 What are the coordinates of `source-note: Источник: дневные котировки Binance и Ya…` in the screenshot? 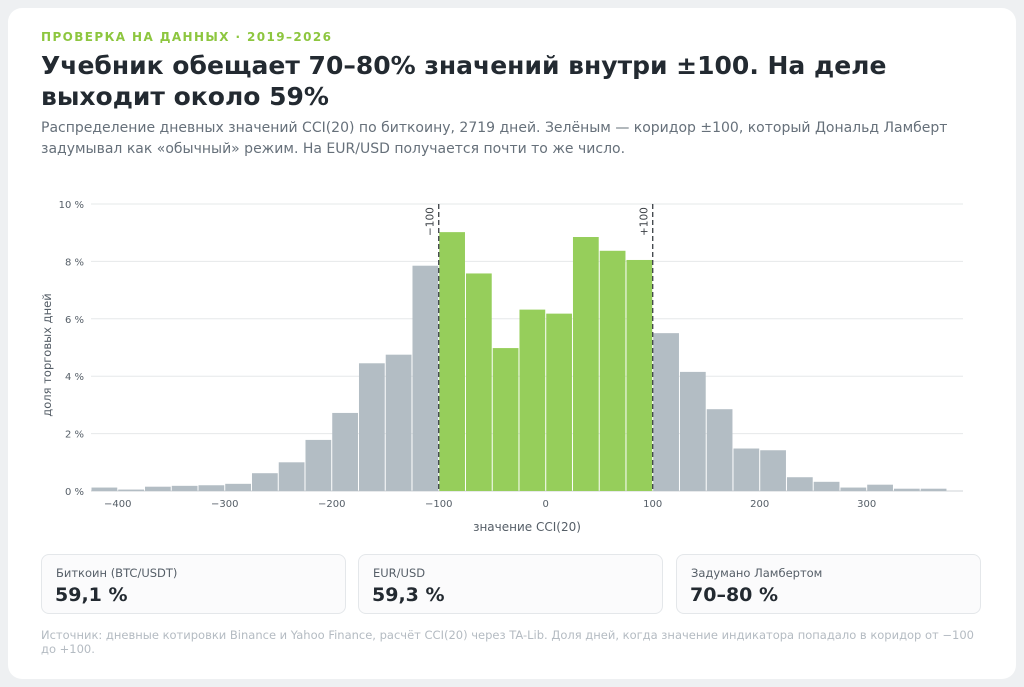 It's located at (507, 642).